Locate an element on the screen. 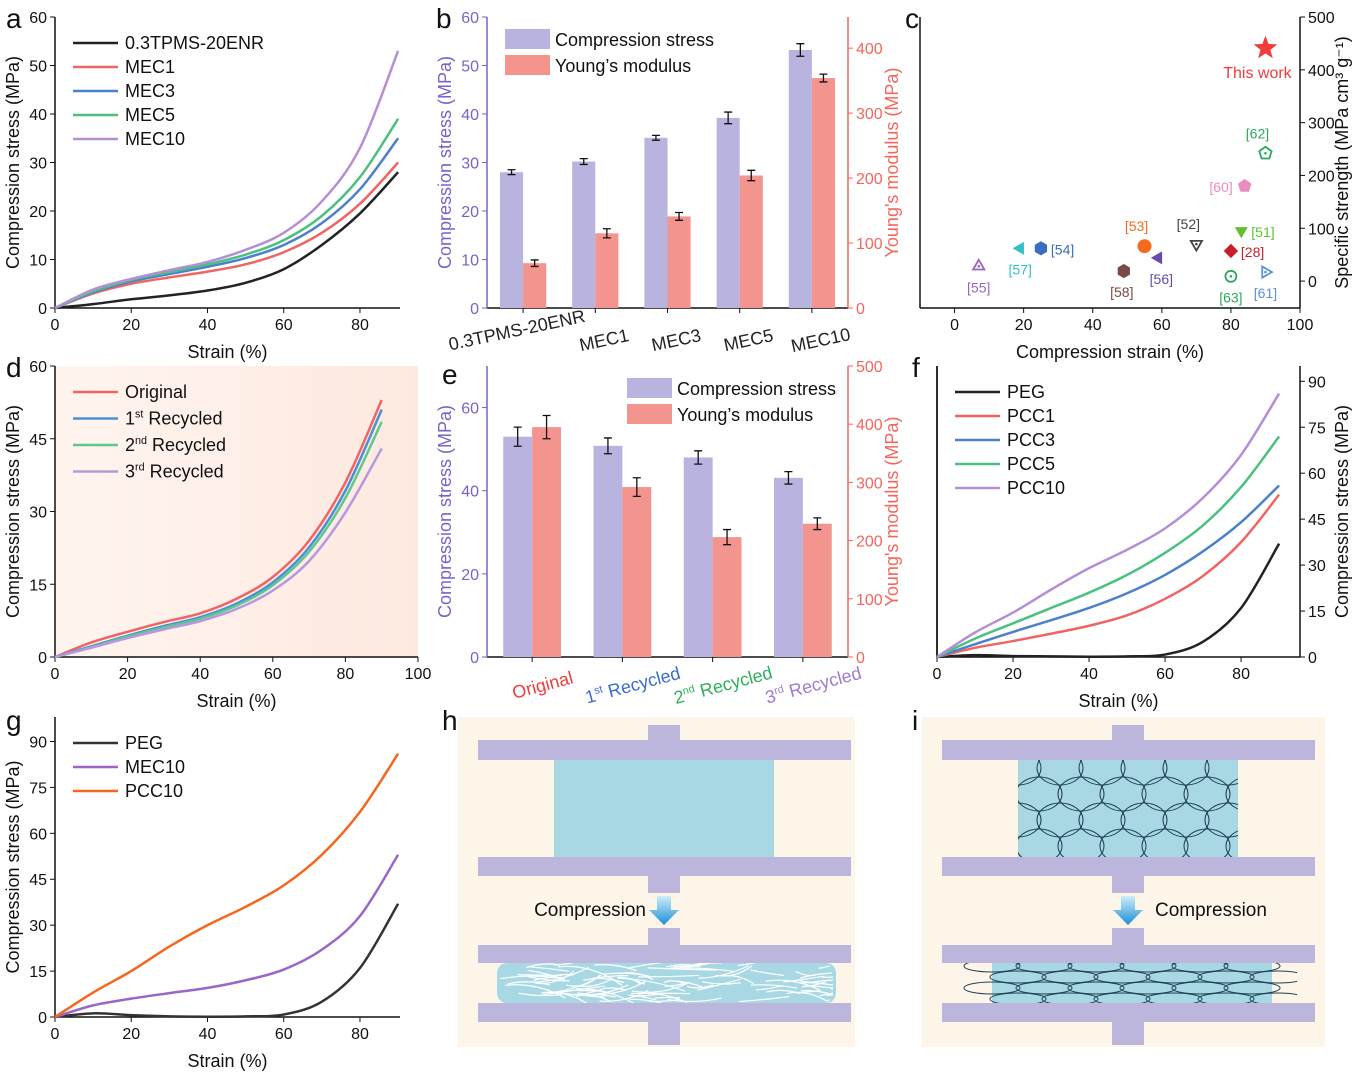  marker-triangle-right-open is located at coordinates (1267, 272).